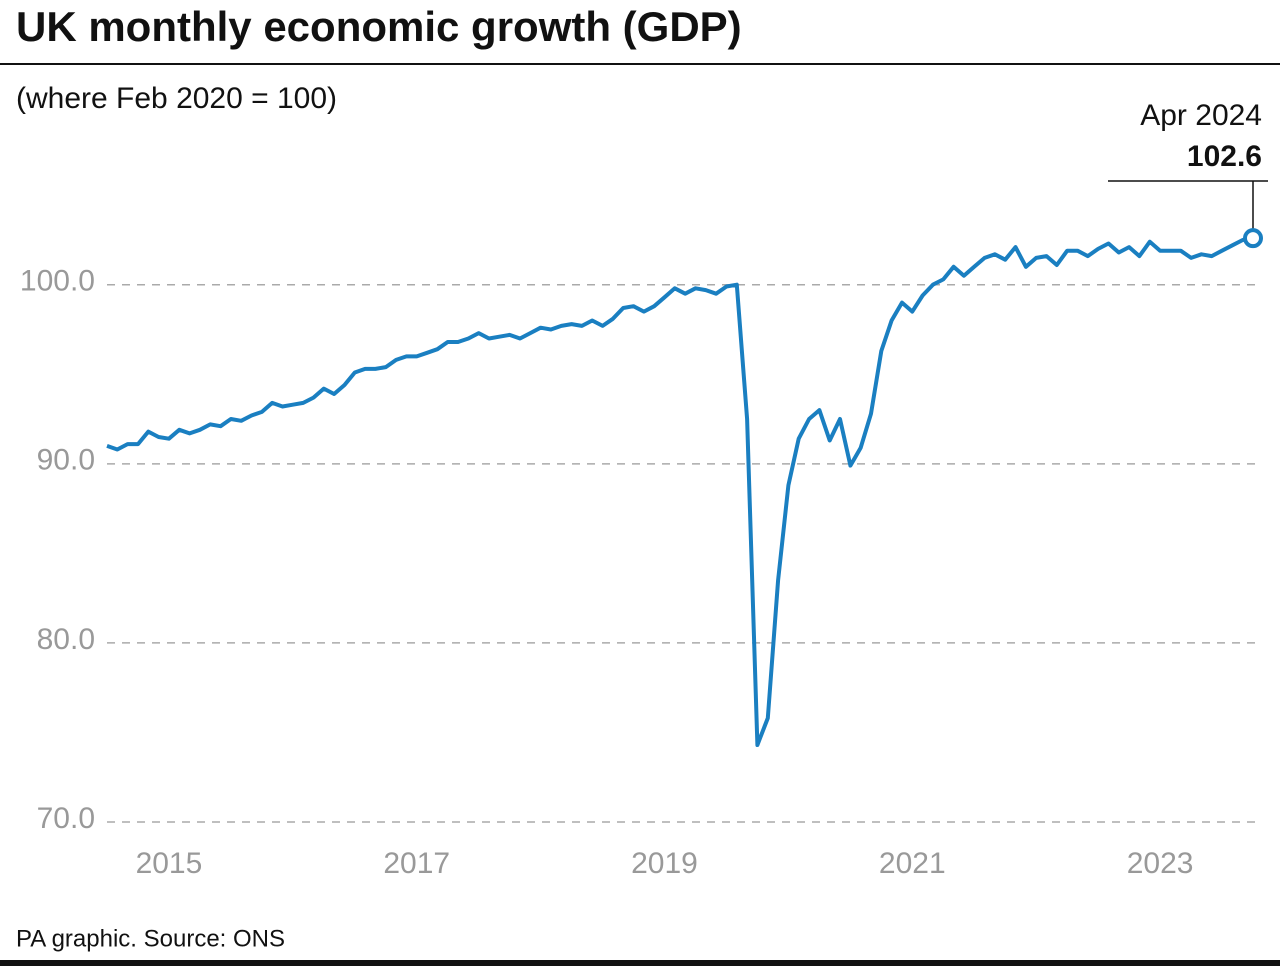 The width and height of the screenshot is (1280, 966). What do you see at coordinates (912, 863) in the screenshot?
I see `x-tick-label: 2021` at bounding box center [912, 863].